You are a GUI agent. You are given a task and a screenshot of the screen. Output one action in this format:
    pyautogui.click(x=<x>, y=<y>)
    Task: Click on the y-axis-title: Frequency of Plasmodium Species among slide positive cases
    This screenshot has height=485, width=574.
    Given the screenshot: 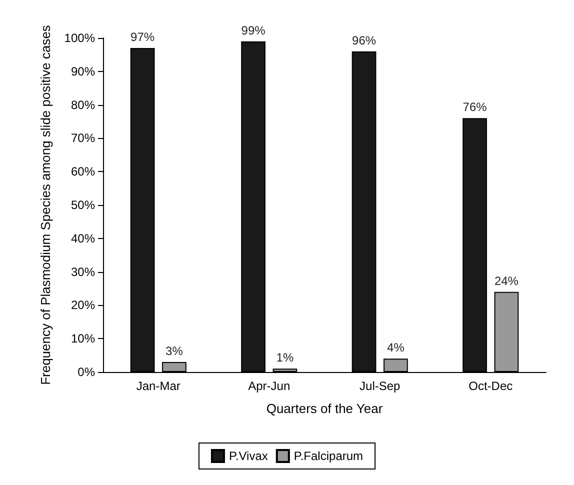 What is the action you would take?
    pyautogui.click(x=45, y=204)
    